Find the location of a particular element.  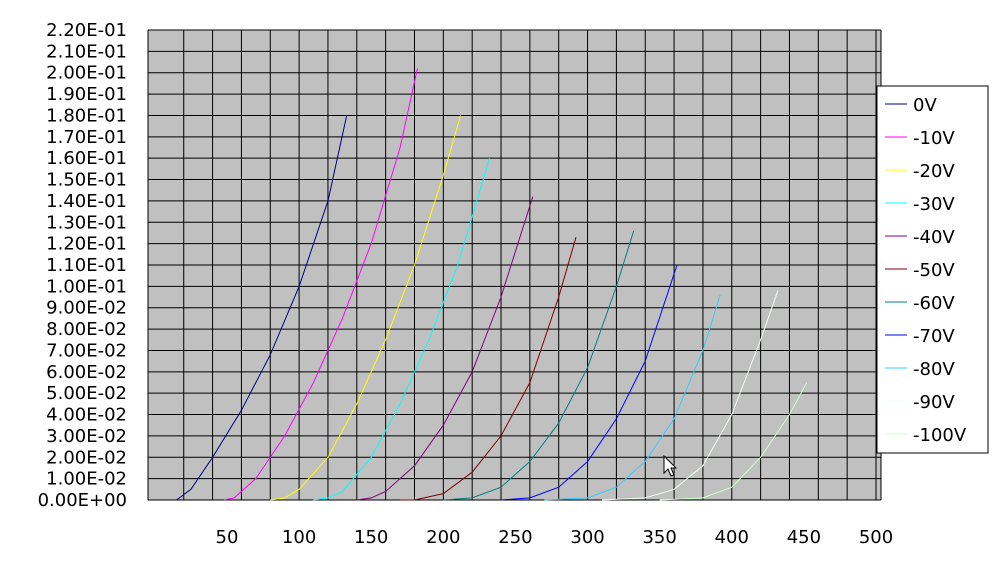

legend-label: -90V is located at coordinates (934, 402).